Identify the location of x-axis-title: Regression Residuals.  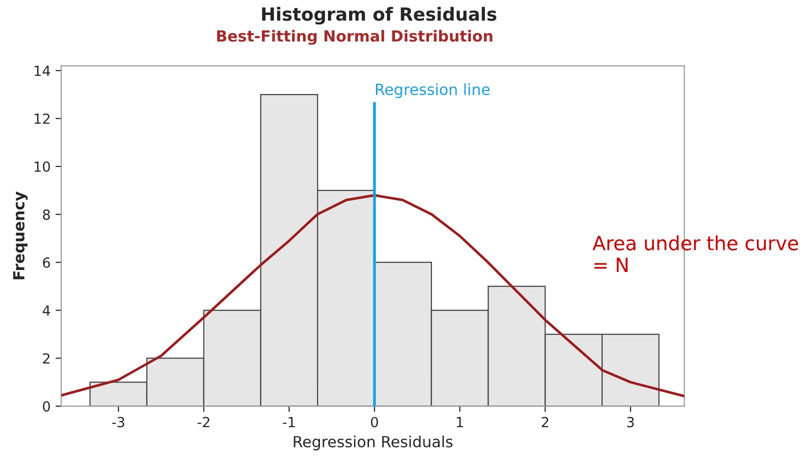
(373, 443).